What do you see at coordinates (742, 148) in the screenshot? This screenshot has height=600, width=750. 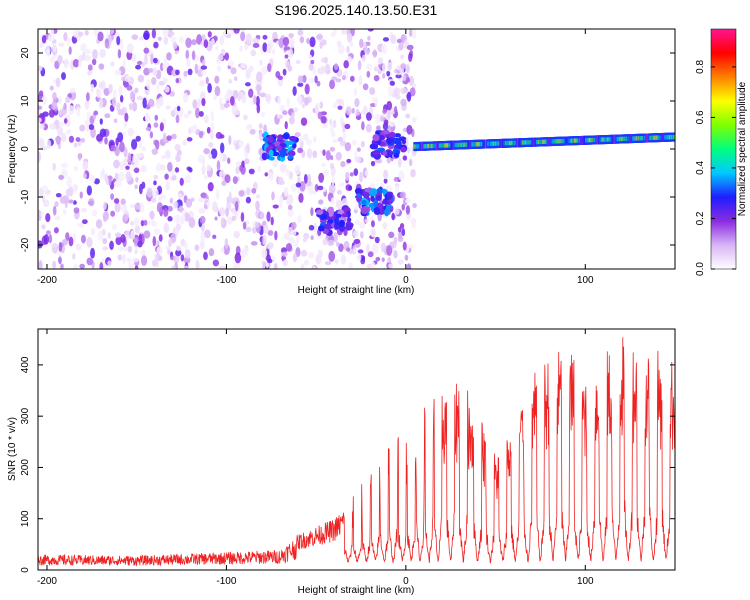 I see `colorbar-label: Normalized spectral amplitude` at bounding box center [742, 148].